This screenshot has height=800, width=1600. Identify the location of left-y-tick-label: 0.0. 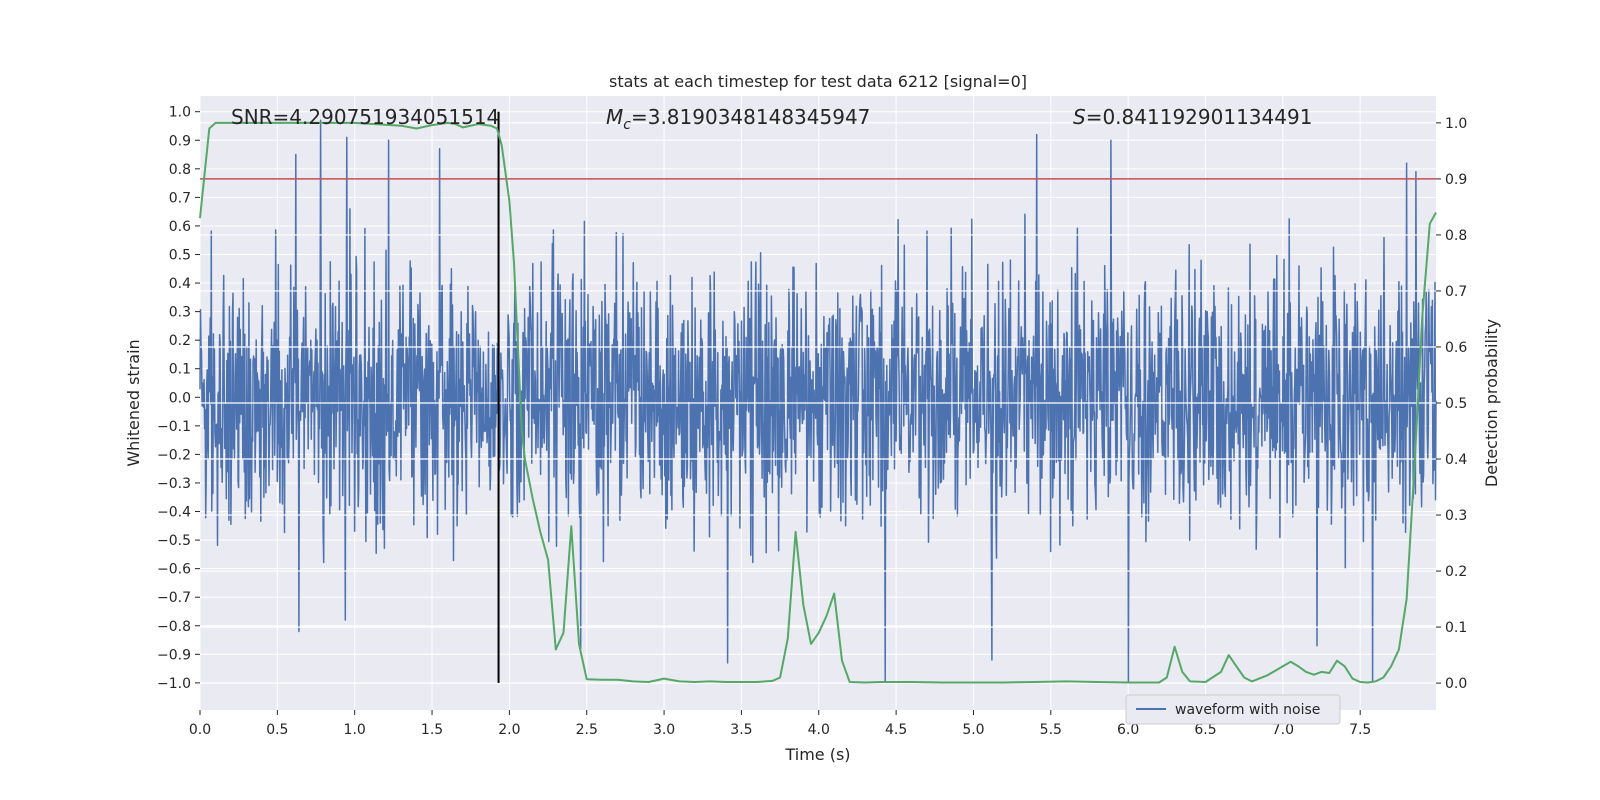
(180, 398).